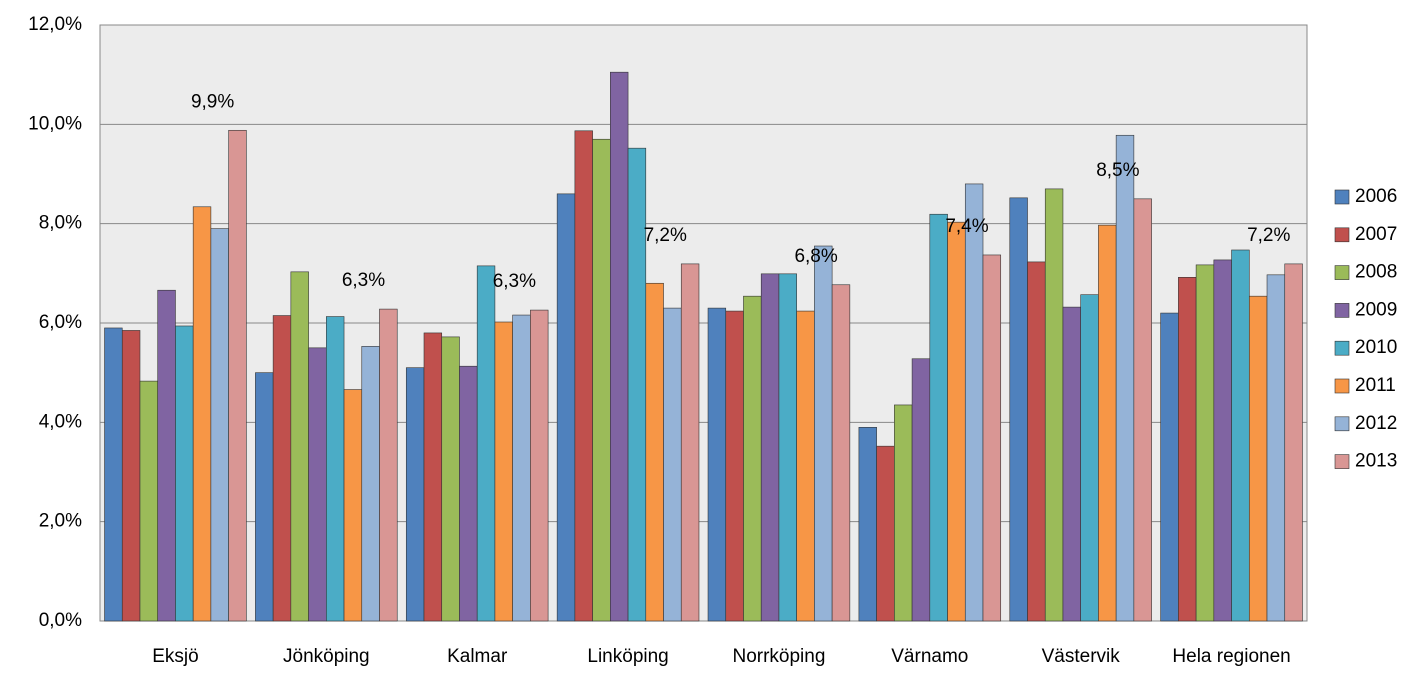  What do you see at coordinates (1375, 385) in the screenshot?
I see `legend-label: 2011` at bounding box center [1375, 385].